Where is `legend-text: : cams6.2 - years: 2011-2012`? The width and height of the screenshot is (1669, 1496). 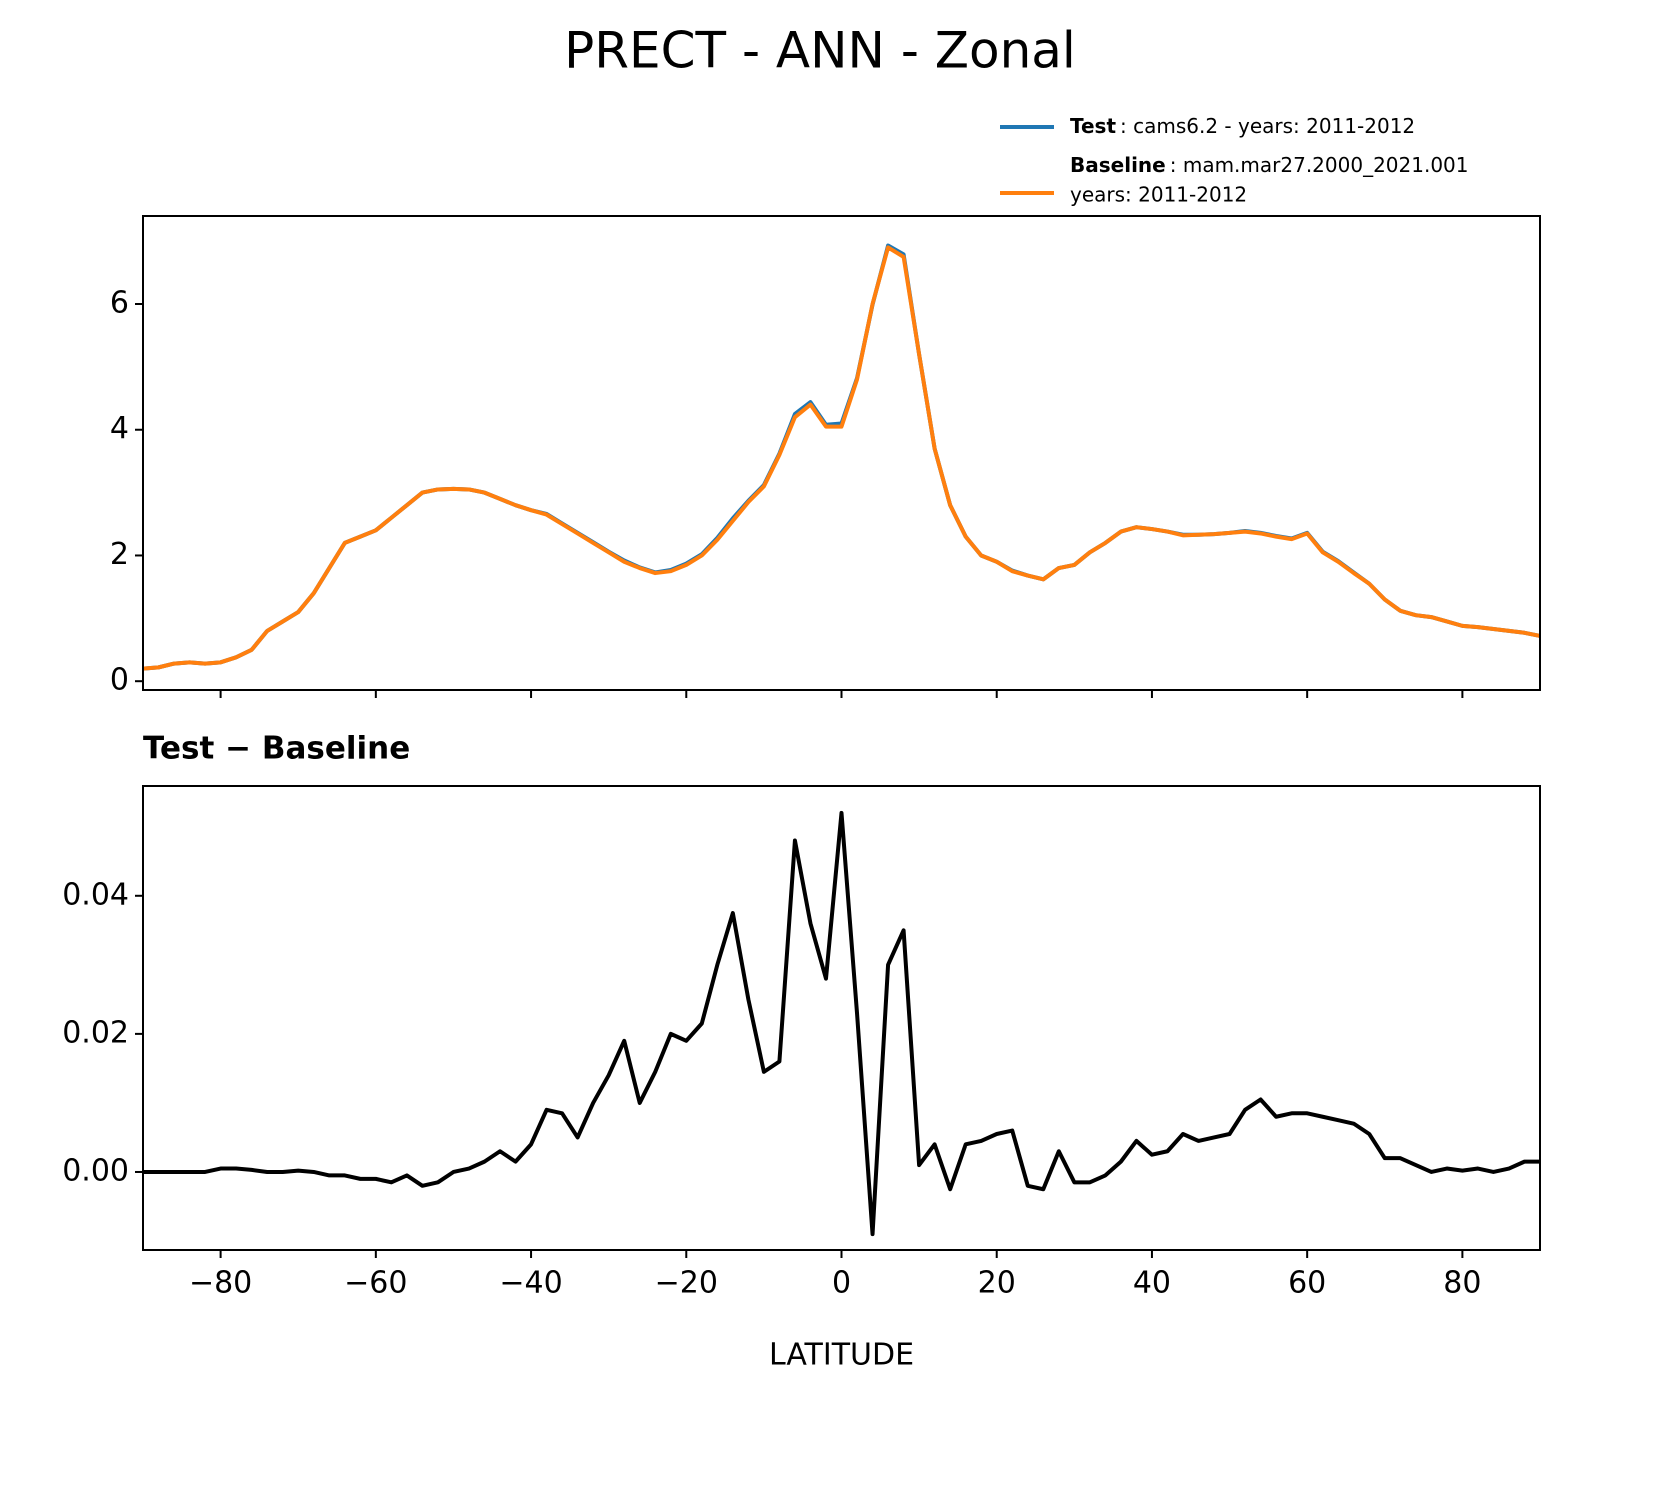
legend-text: : cams6.2 - years: 2011-2012 is located at coordinates (1267, 126).